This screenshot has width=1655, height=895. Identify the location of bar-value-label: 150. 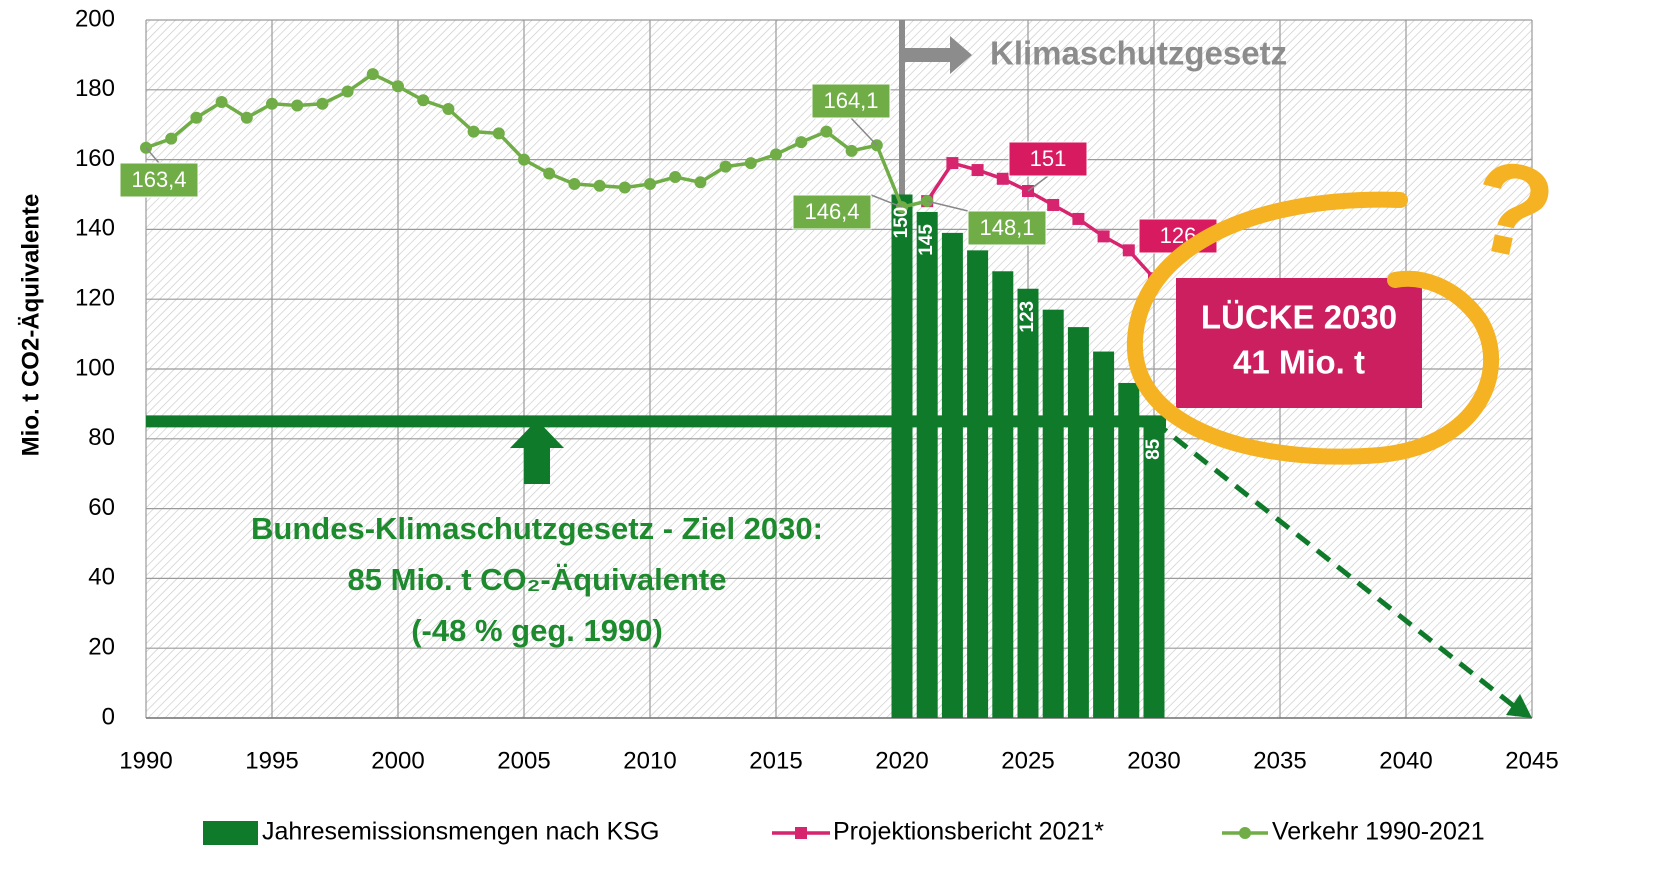
(901, 223).